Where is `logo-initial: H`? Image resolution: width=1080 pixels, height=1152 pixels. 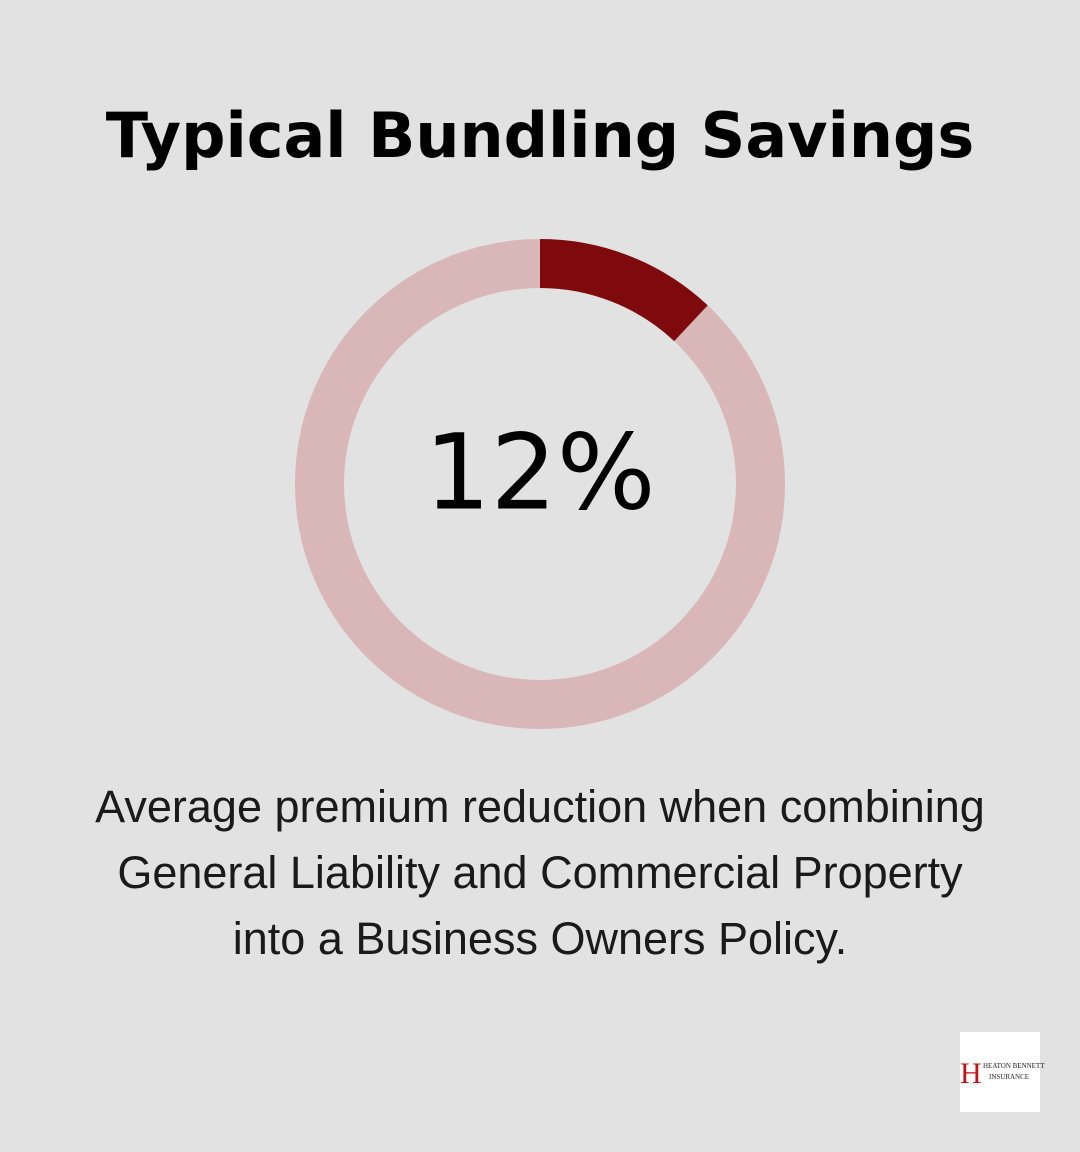 logo-initial: H is located at coordinates (971, 1073).